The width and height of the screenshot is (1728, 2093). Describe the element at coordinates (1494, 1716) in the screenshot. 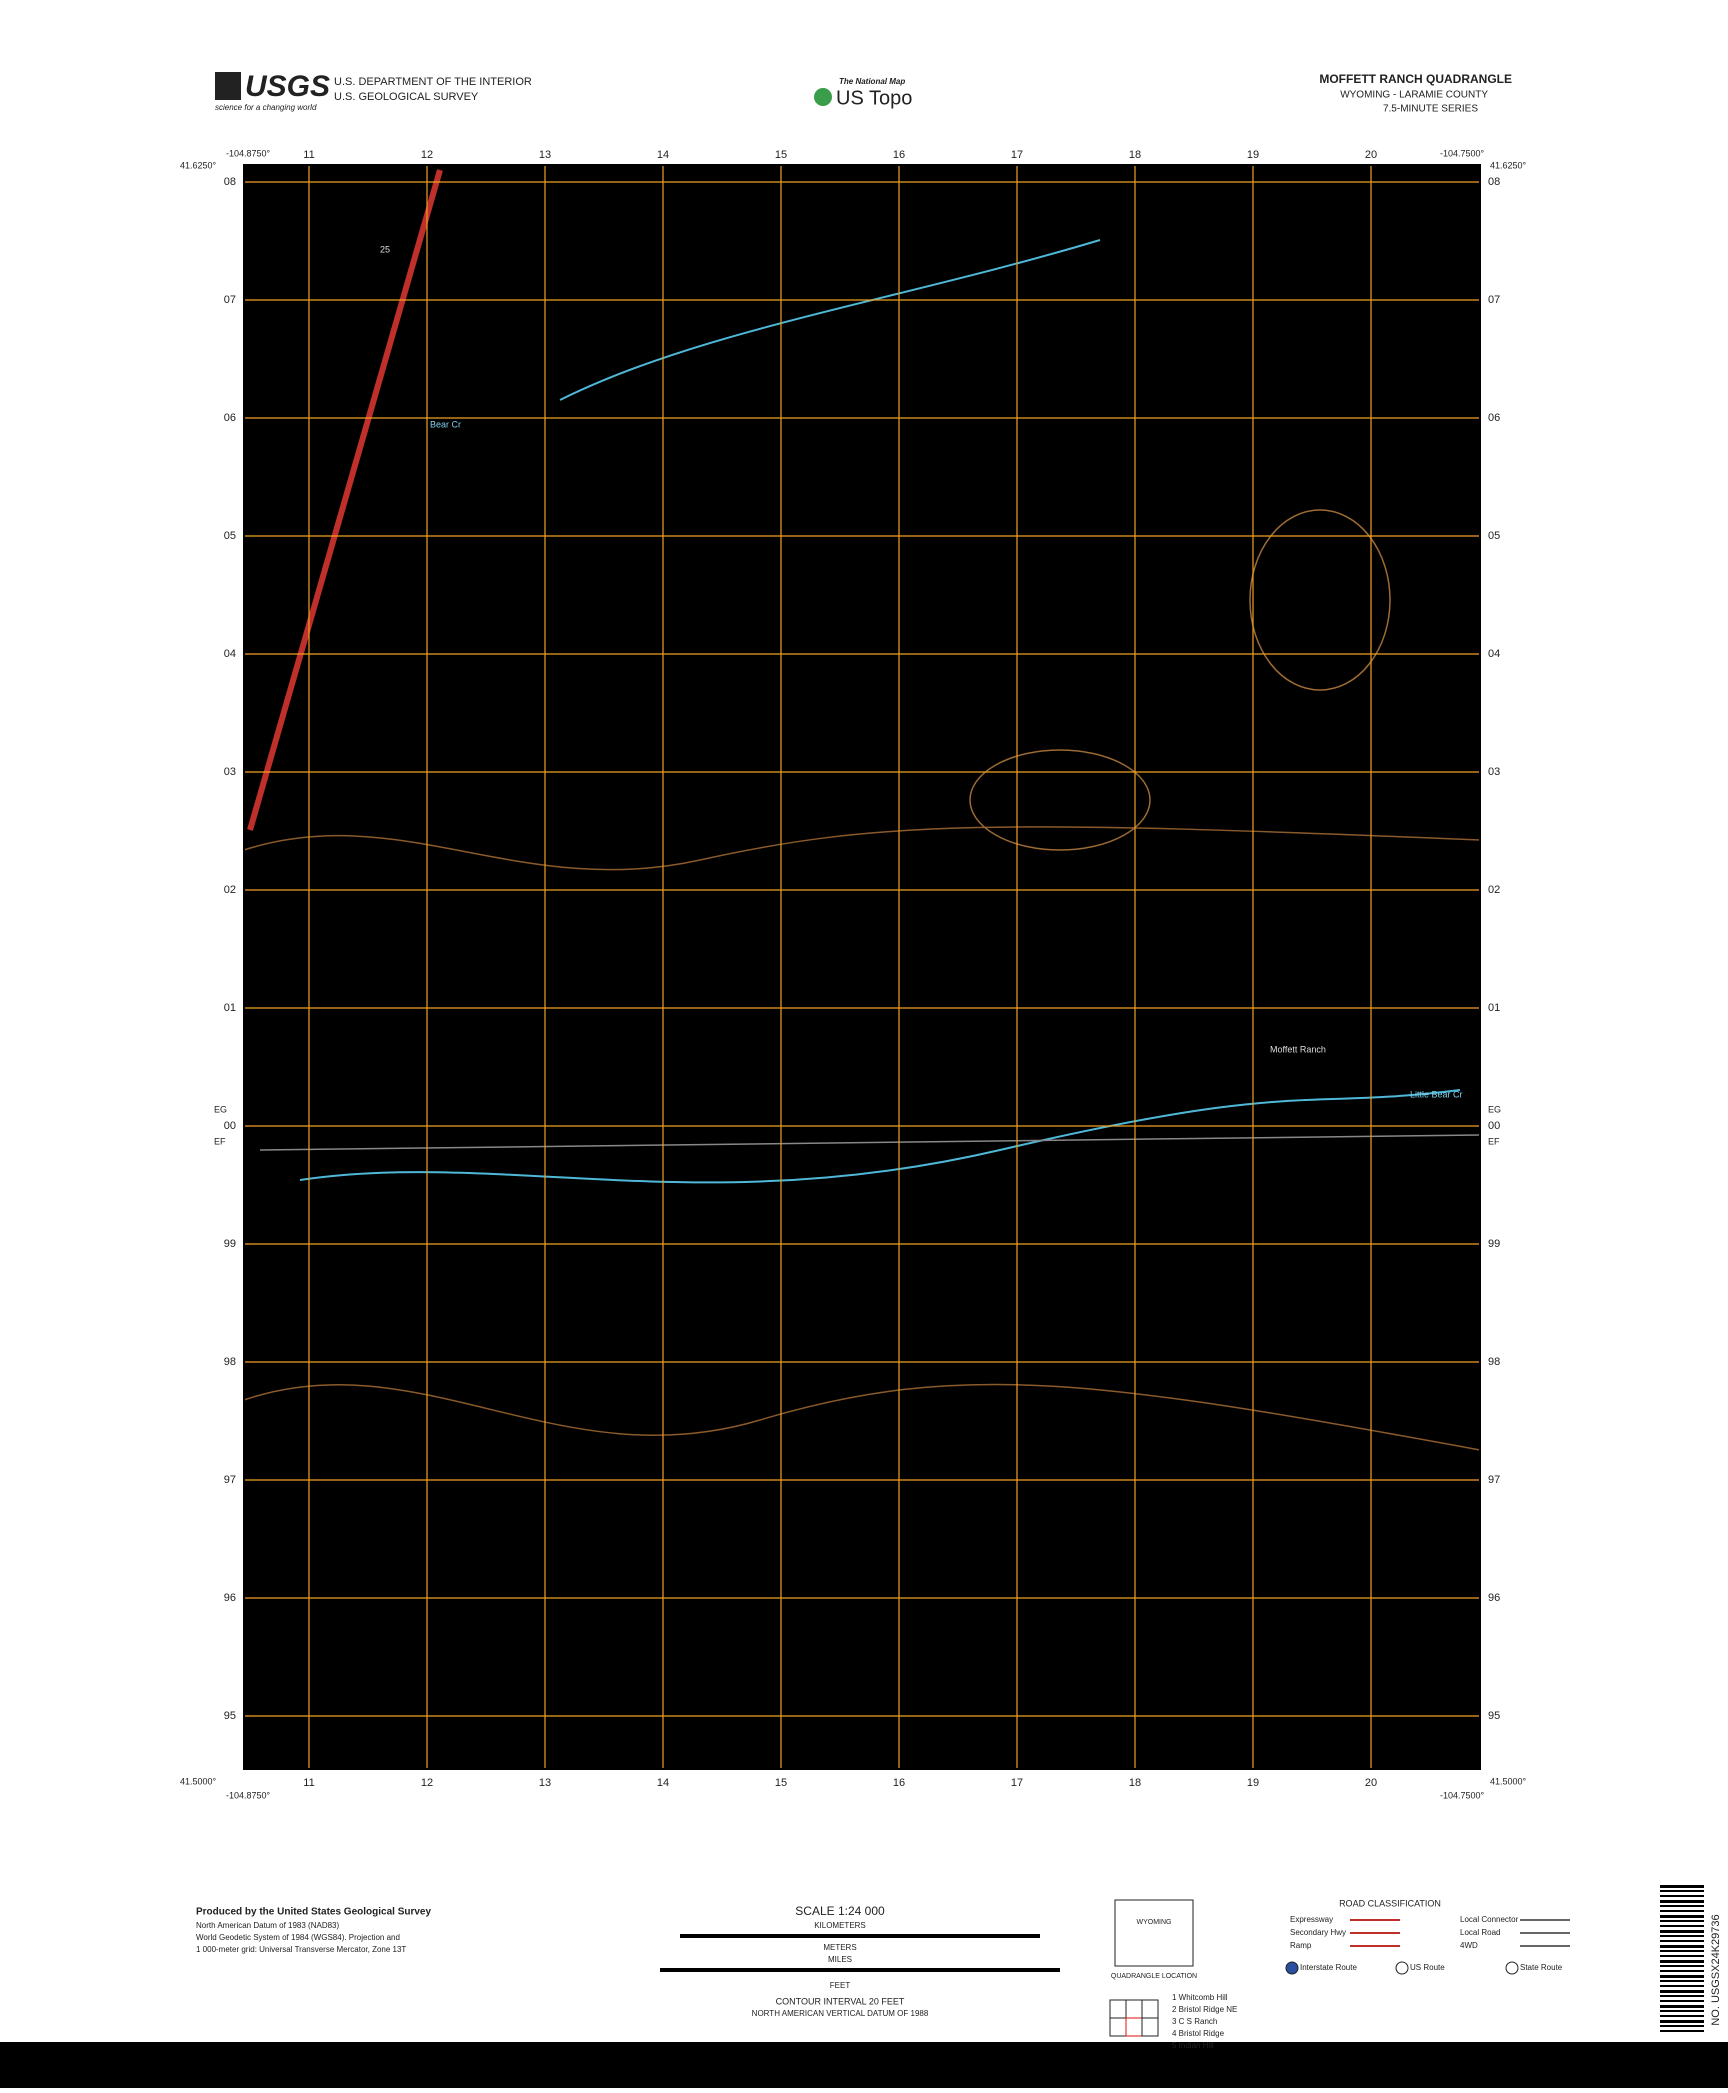

I see `northing-label: 95` at that location.